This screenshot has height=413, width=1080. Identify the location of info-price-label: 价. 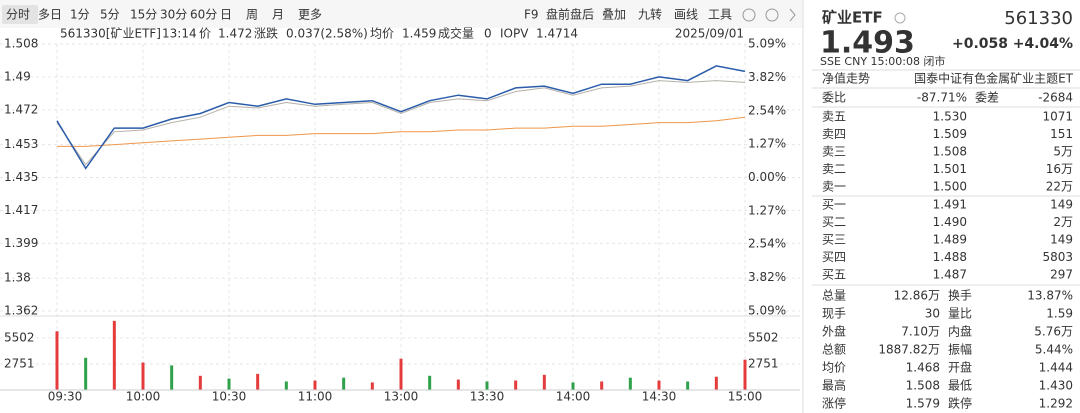
(205, 34).